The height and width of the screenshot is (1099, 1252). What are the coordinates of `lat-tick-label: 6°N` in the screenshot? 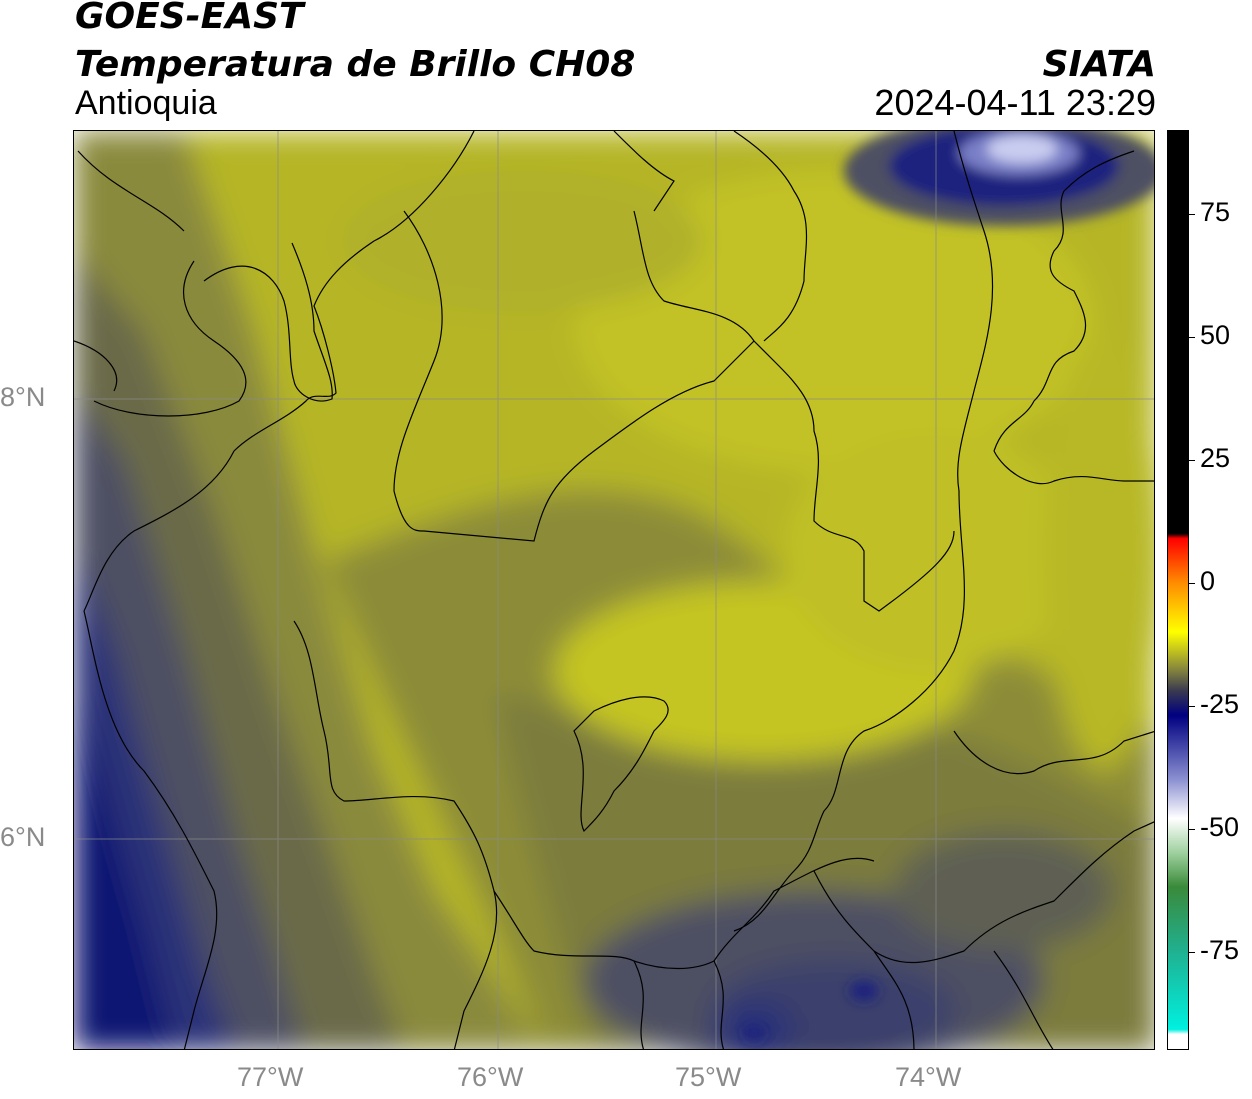 It's located at (23, 837).